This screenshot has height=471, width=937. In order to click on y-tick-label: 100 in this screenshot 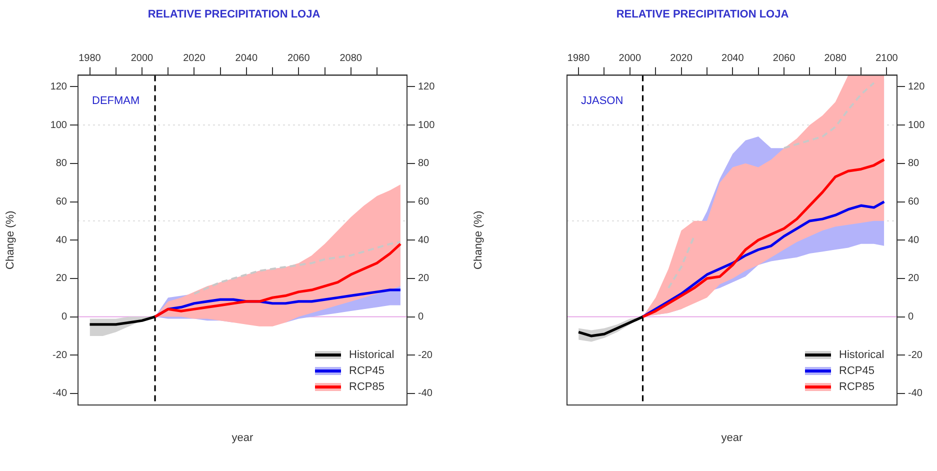, I will do `click(59, 125)`.